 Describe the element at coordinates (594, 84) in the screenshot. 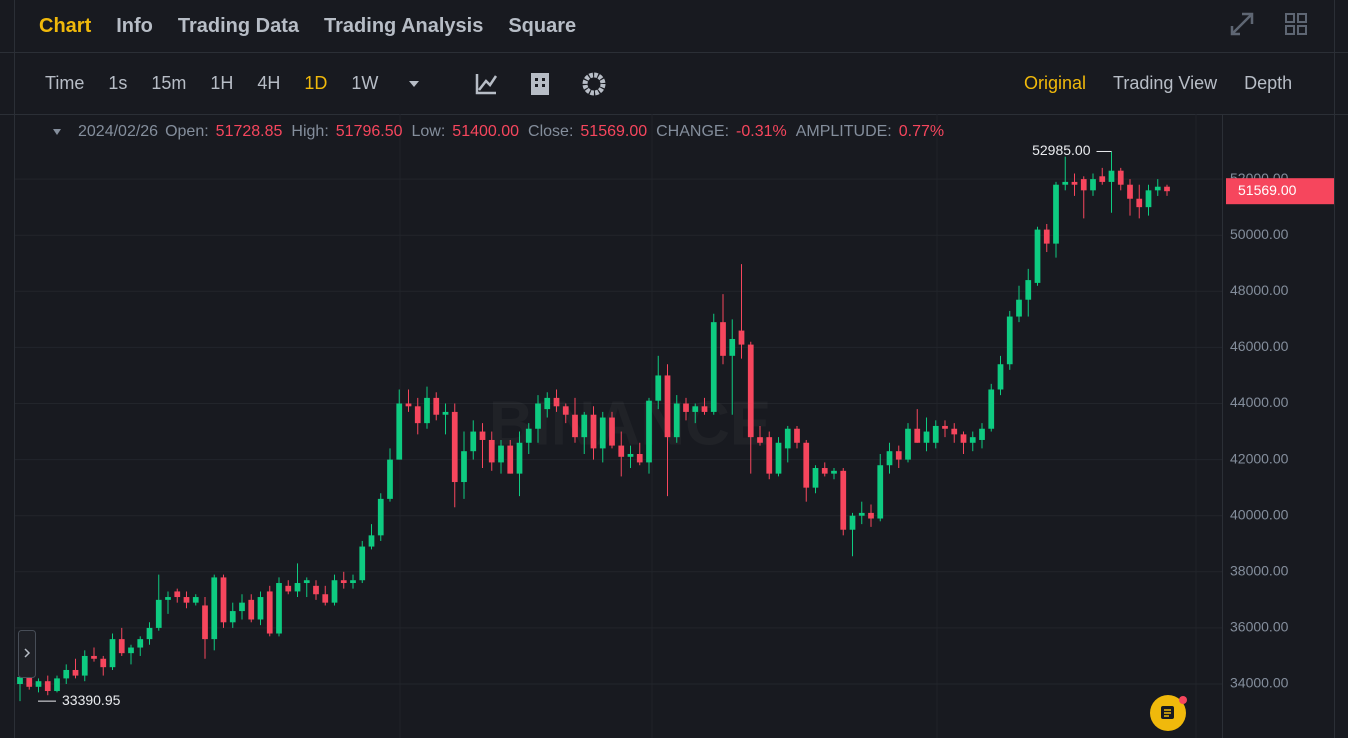

I see `settings-icon` at that location.